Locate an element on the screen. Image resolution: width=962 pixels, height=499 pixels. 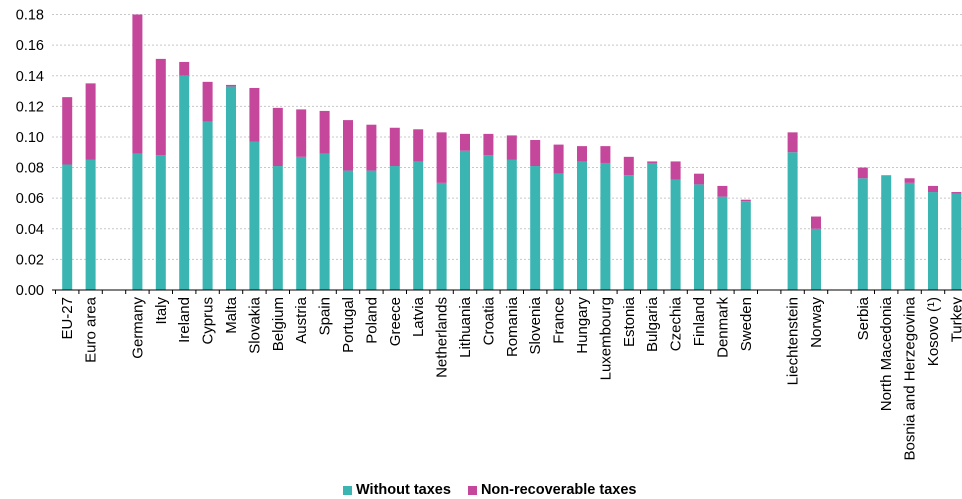
x-tick-label: Portugal is located at coordinates (348, 325).